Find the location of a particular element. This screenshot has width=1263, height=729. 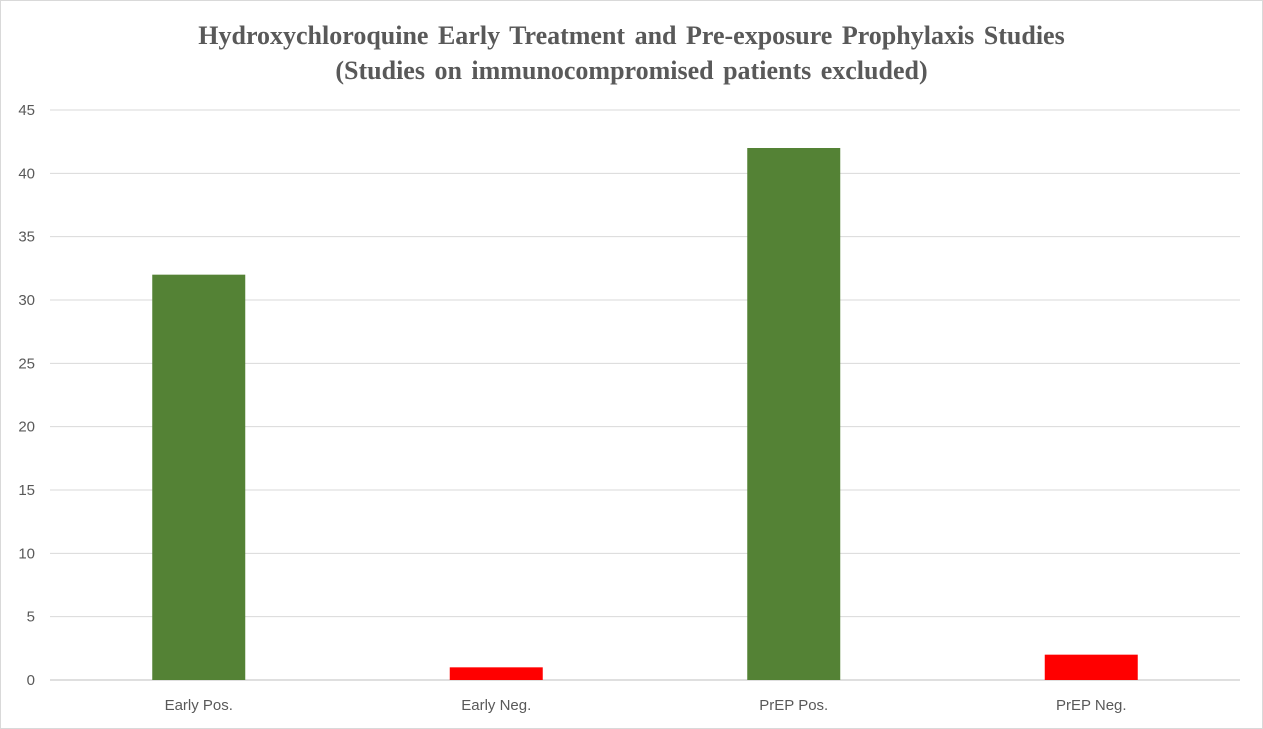

y-tick-label: 20 is located at coordinates (26, 427).